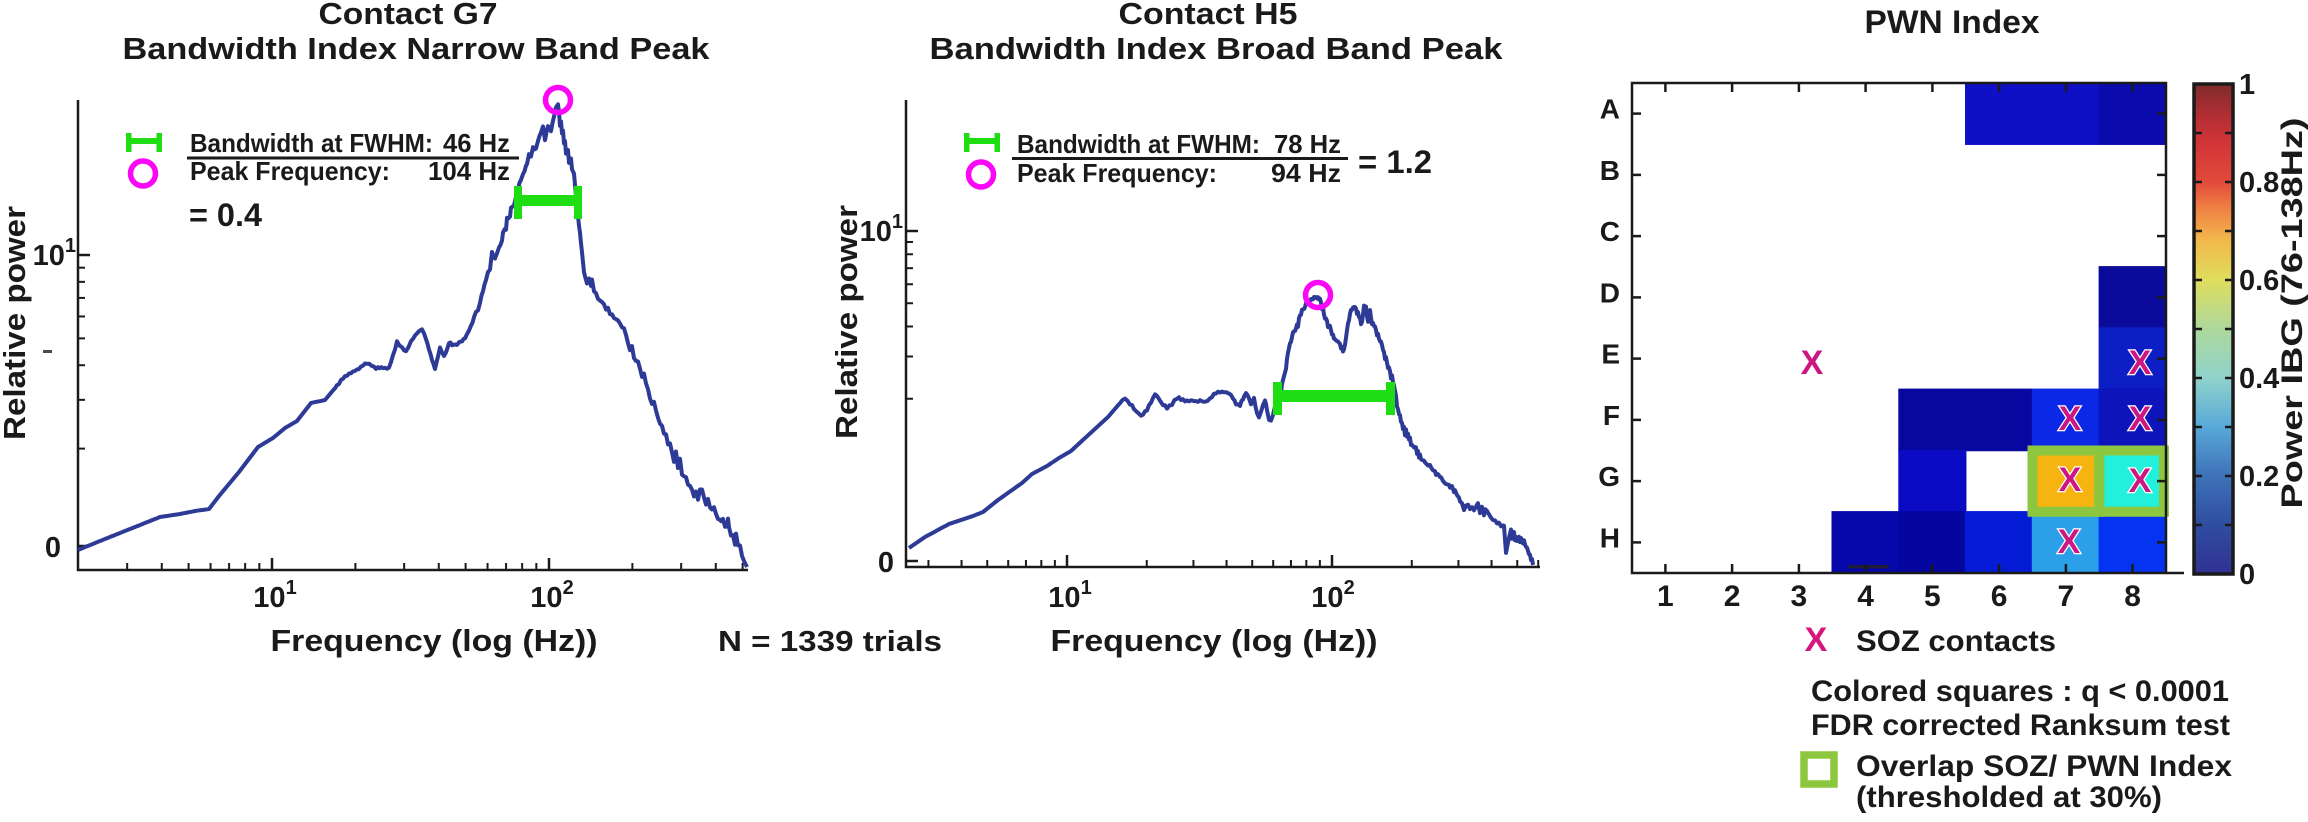 The height and width of the screenshot is (822, 2308). I want to click on svg-text: Contact H5, so click(1208, 15).